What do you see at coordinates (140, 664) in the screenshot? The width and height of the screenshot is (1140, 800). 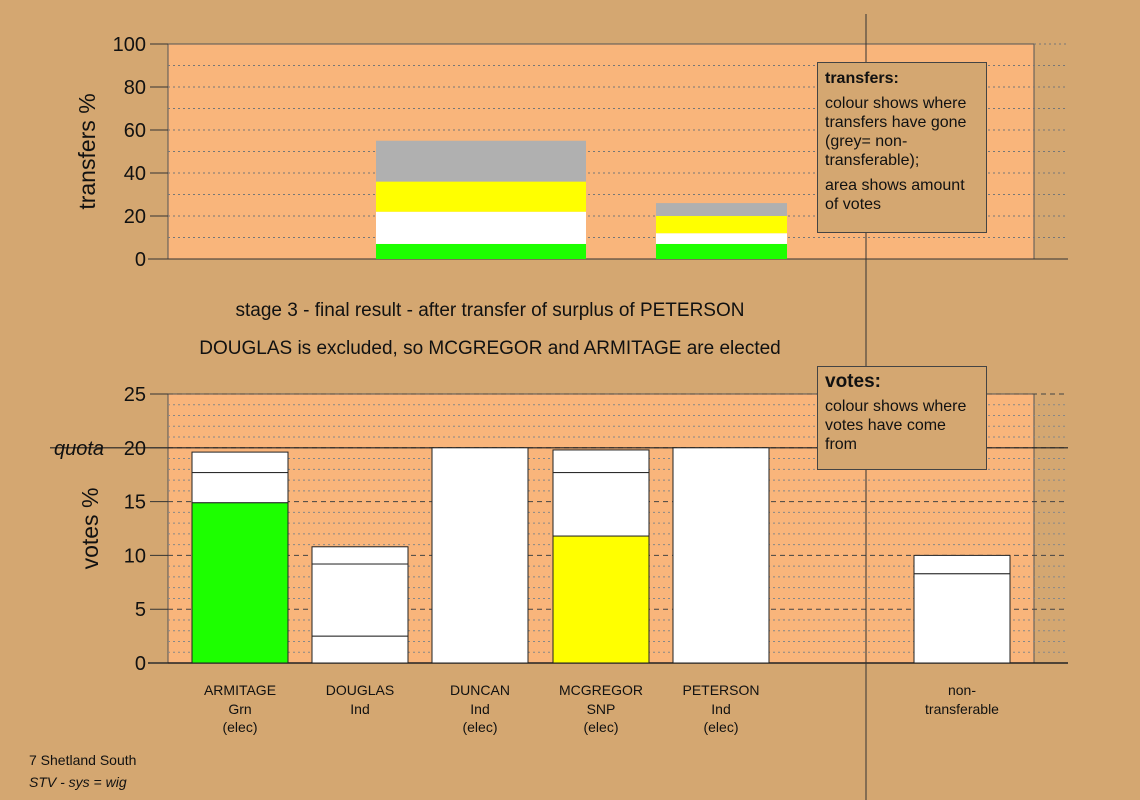 I see `votes-tick-label: 0` at bounding box center [140, 664].